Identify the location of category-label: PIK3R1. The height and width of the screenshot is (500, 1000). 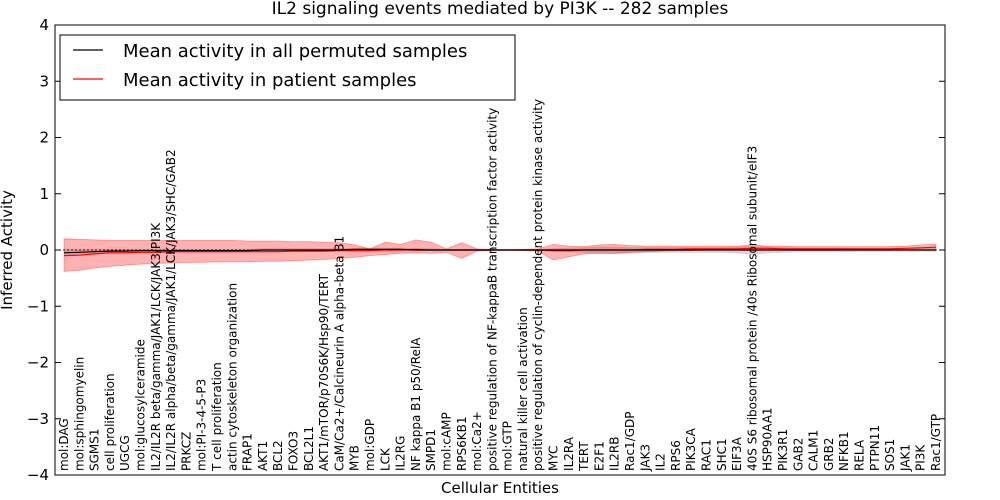
(783, 450).